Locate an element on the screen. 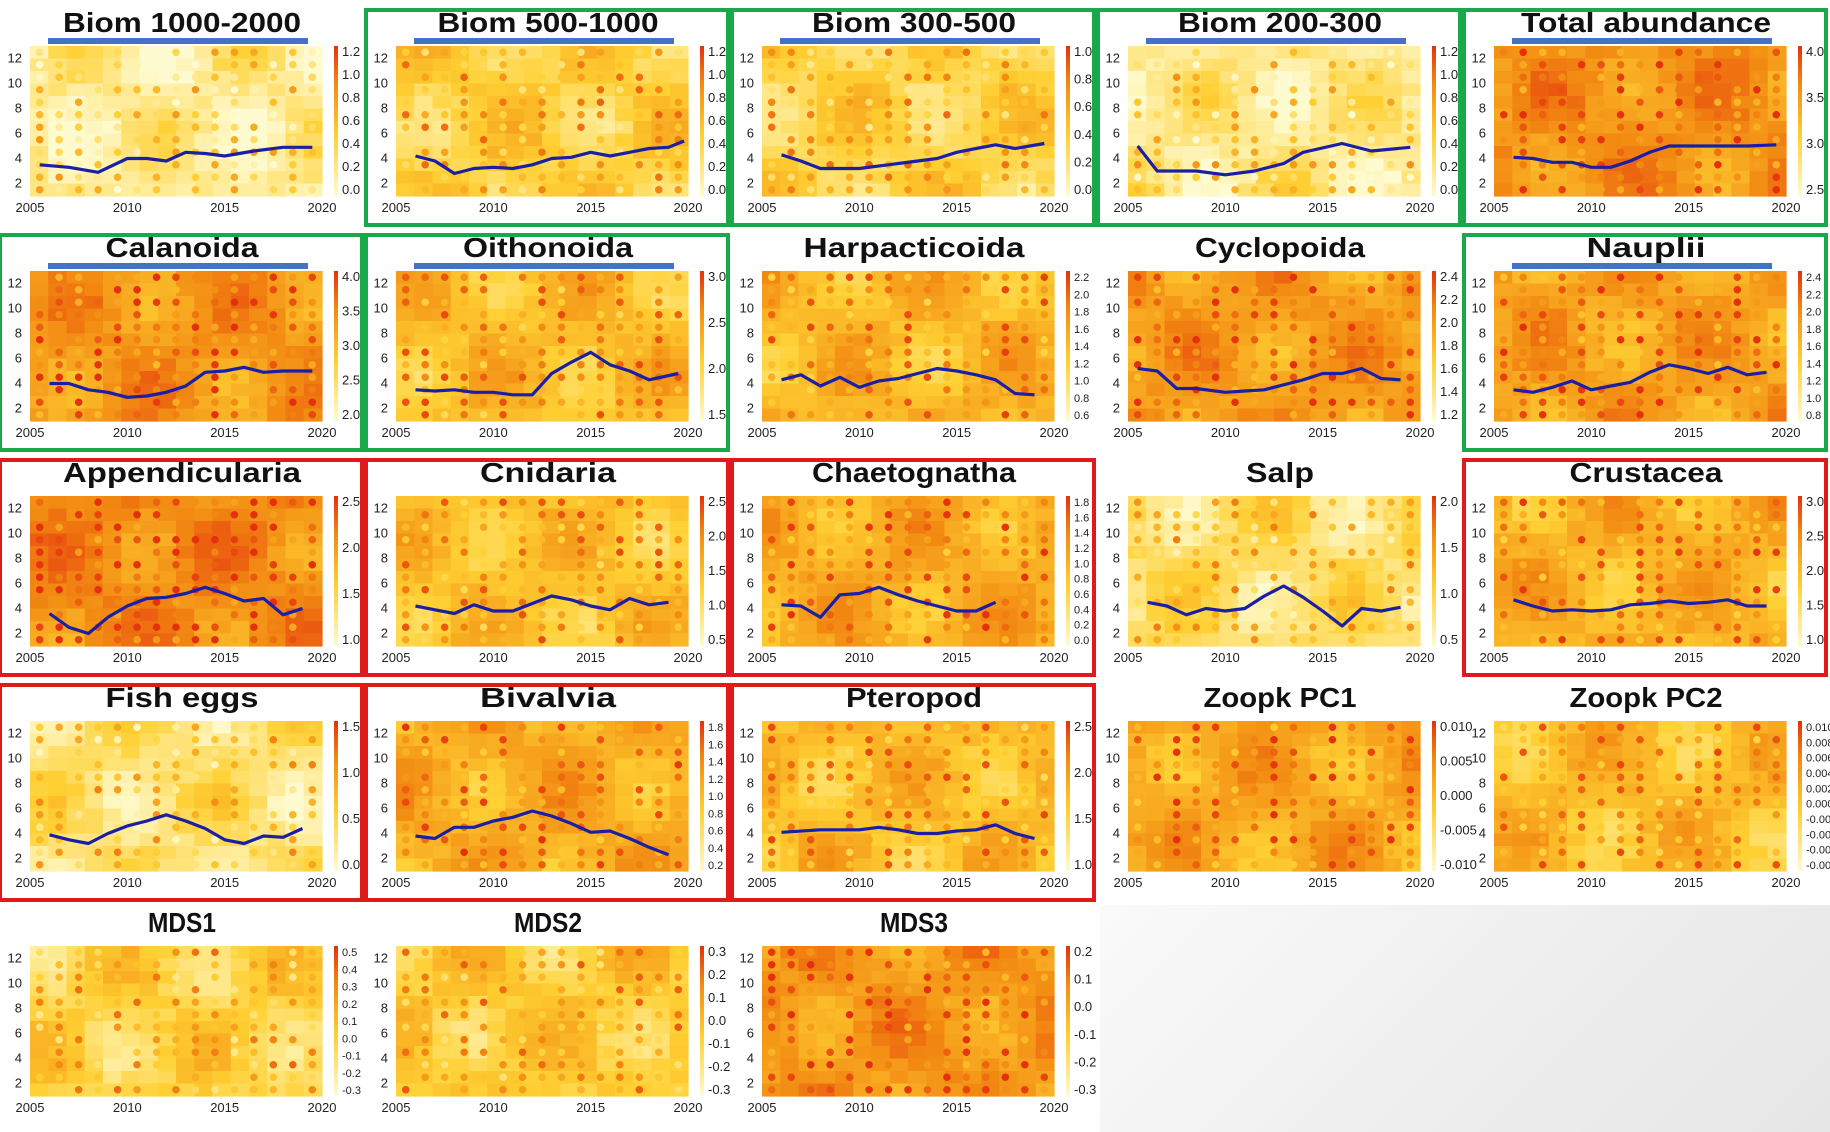 This screenshot has height=1132, width=1830. colorbar is located at coordinates (702, 571).